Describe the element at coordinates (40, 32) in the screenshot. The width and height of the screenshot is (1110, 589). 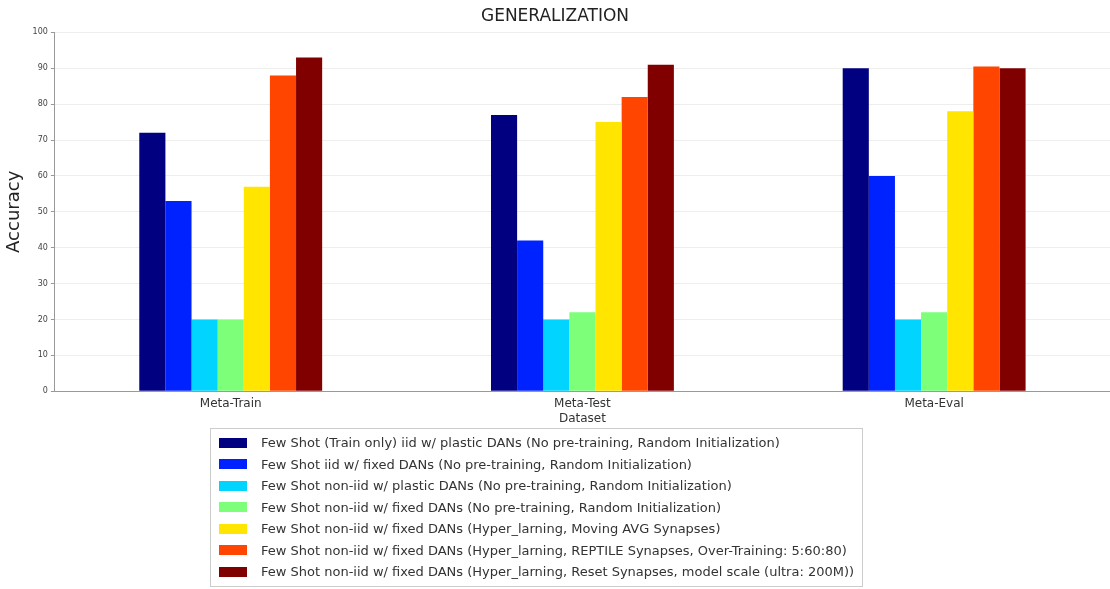
I see `y-tick-label: 100` at that location.